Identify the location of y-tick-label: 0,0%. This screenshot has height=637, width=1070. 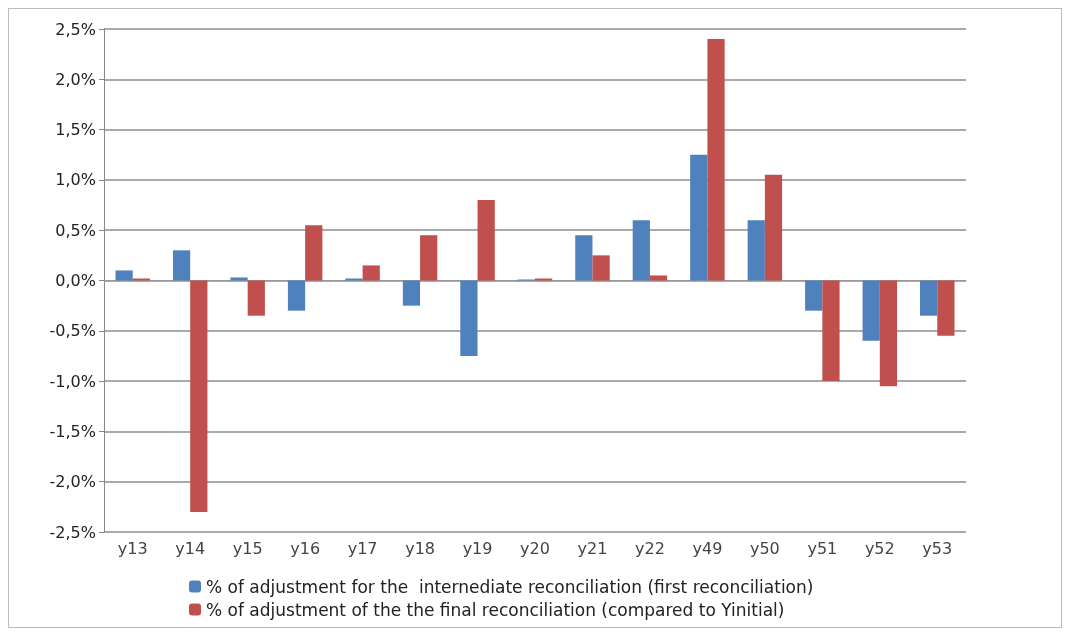
(75, 280).